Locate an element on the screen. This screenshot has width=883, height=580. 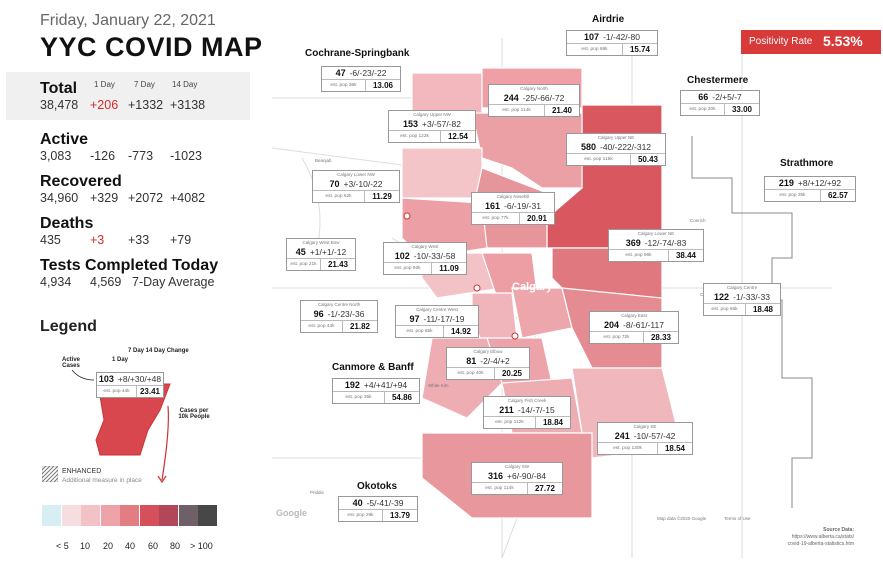
zone-cases-row: 316 +6/-90/-84 is located at coordinates (517, 476).